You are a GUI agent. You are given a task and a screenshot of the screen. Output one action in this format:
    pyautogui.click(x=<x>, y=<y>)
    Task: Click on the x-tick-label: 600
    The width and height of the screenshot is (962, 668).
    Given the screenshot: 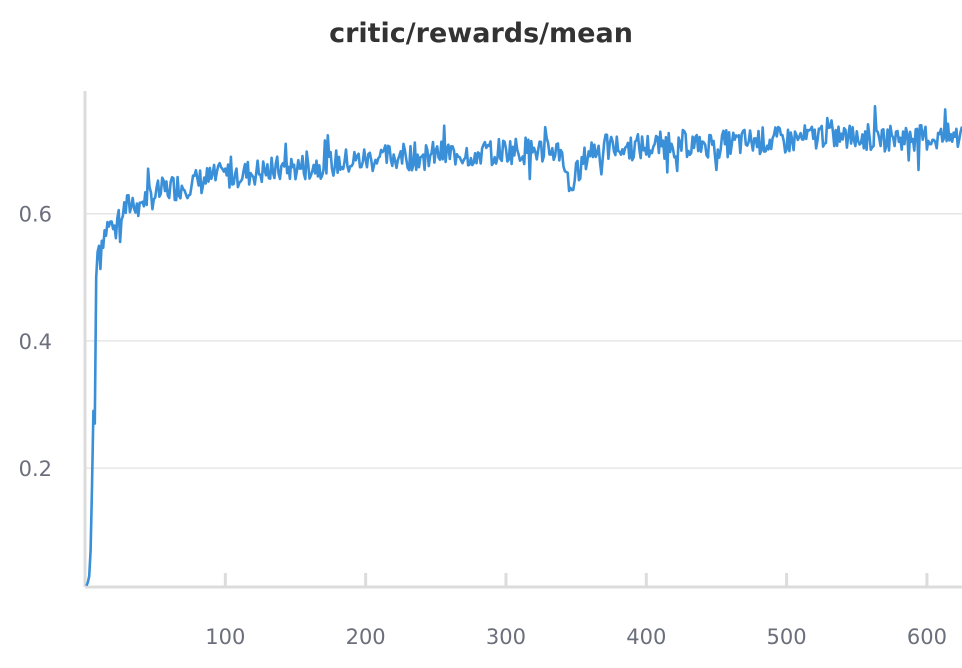 What is the action you would take?
    pyautogui.click(x=927, y=637)
    